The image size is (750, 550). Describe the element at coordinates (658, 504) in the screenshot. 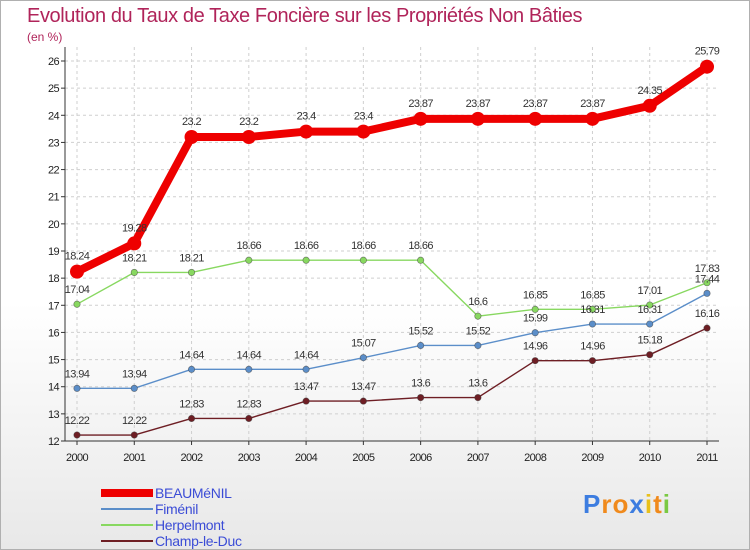

I see `logo-letter: t` at that location.